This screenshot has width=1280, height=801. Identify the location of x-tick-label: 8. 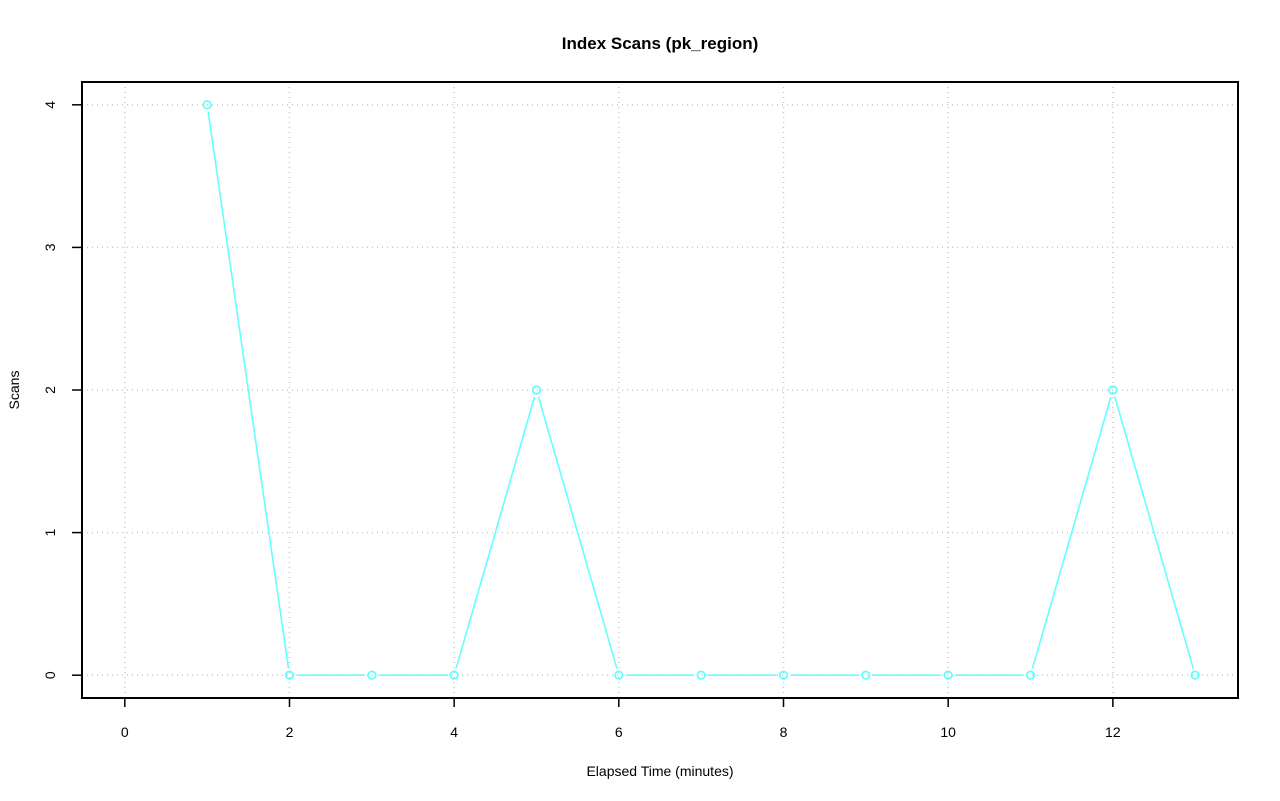
(784, 732).